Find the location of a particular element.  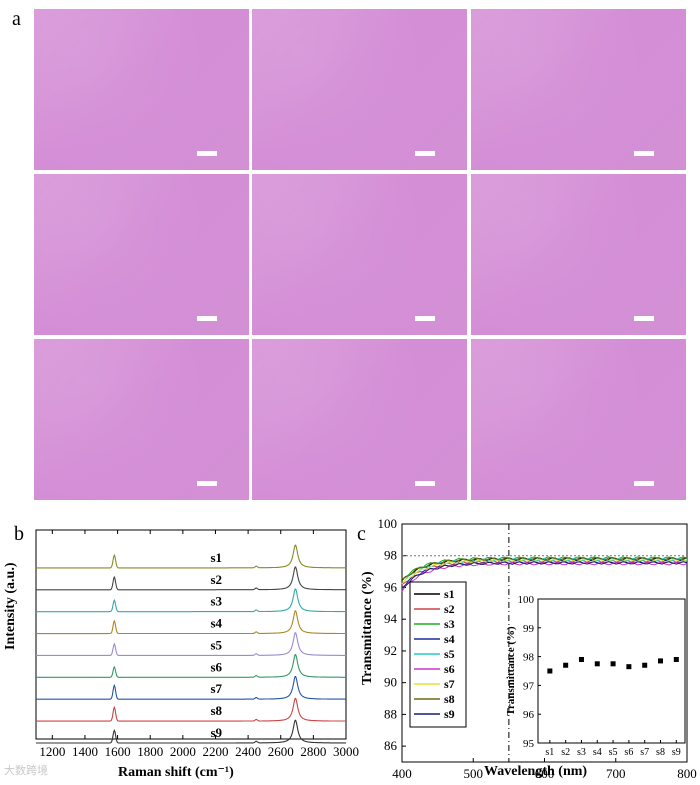

inset-y-tick-label: 97 is located at coordinates (529, 686).